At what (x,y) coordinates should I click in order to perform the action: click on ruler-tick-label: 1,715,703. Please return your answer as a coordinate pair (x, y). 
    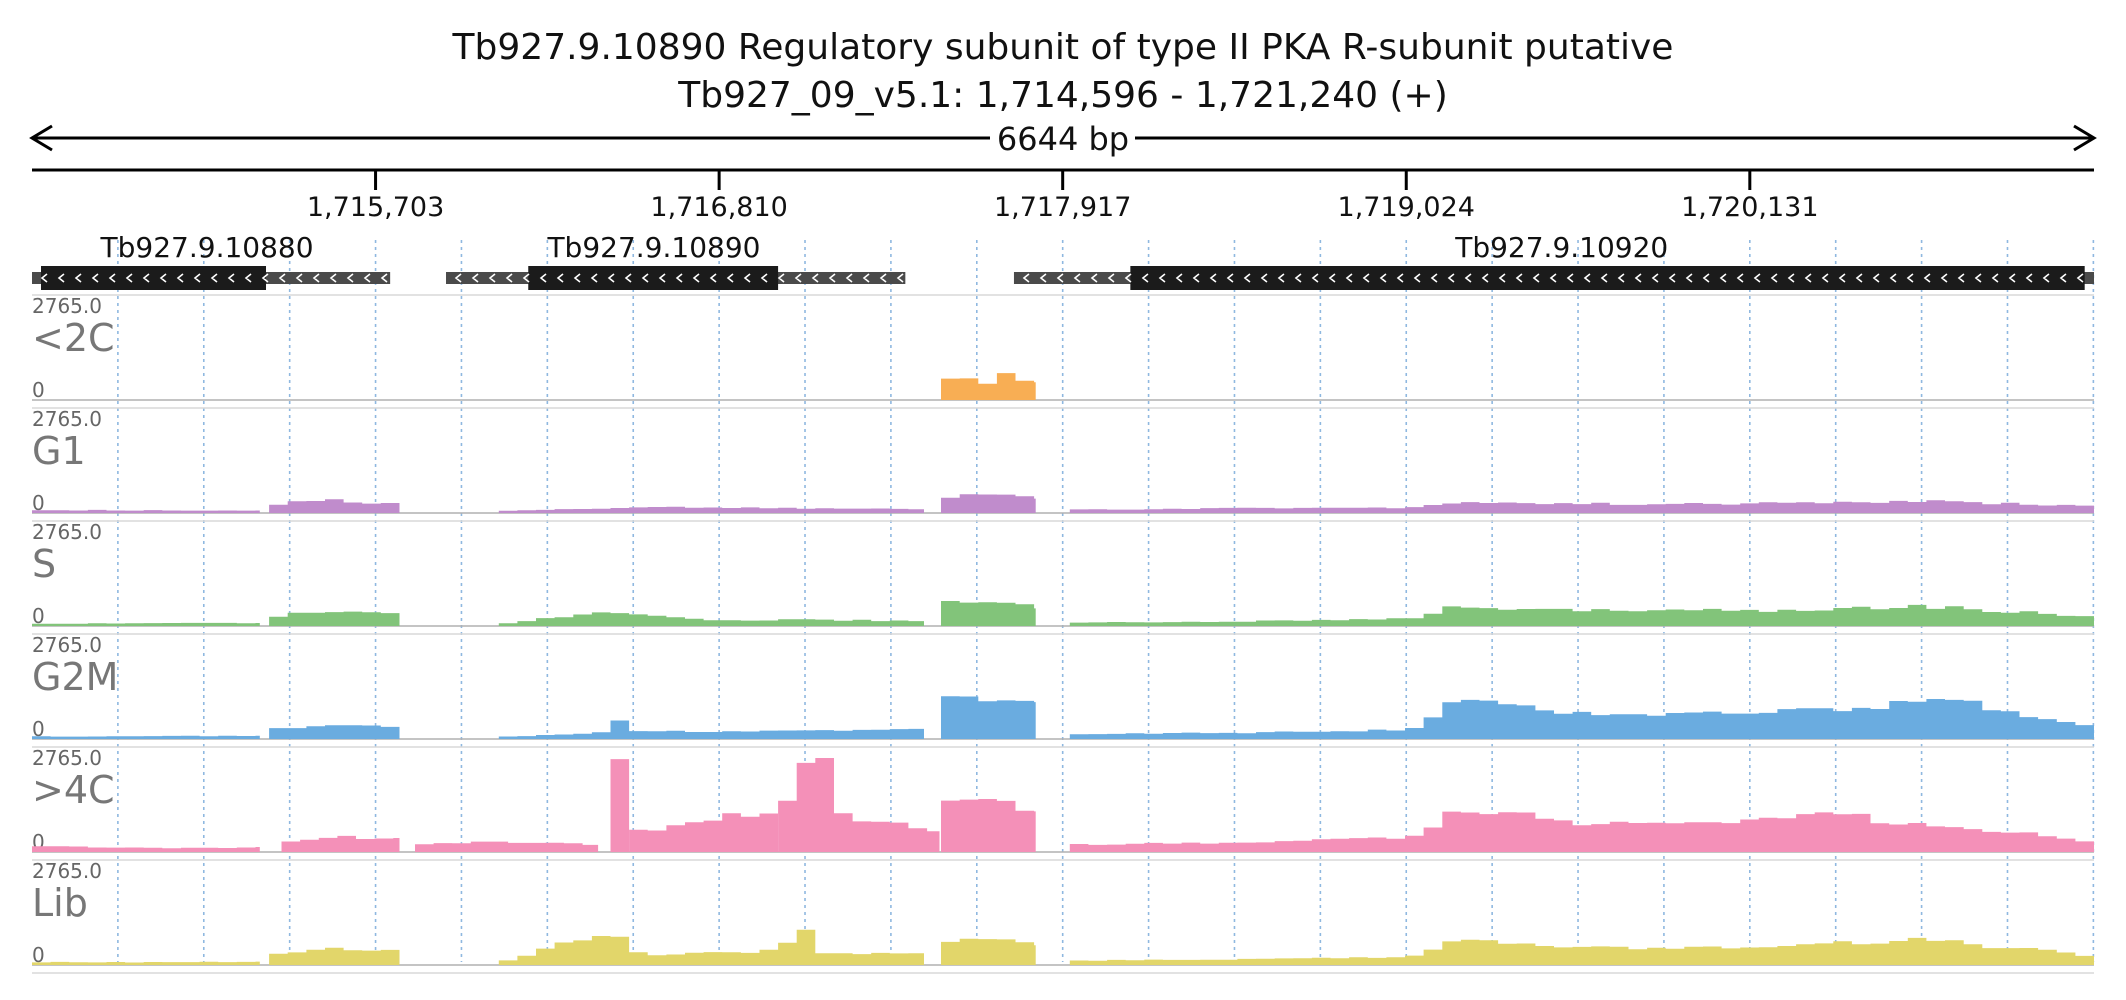
    Looking at the image, I should click on (375, 207).